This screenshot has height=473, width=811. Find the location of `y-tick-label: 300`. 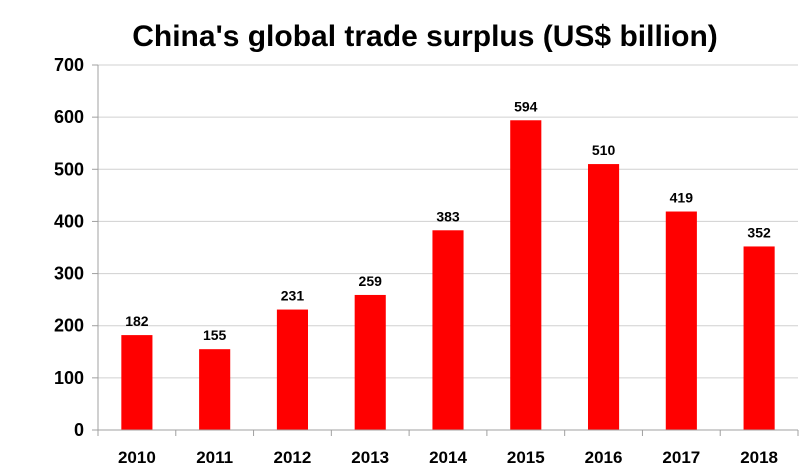

y-tick-label: 300 is located at coordinates (69, 274).